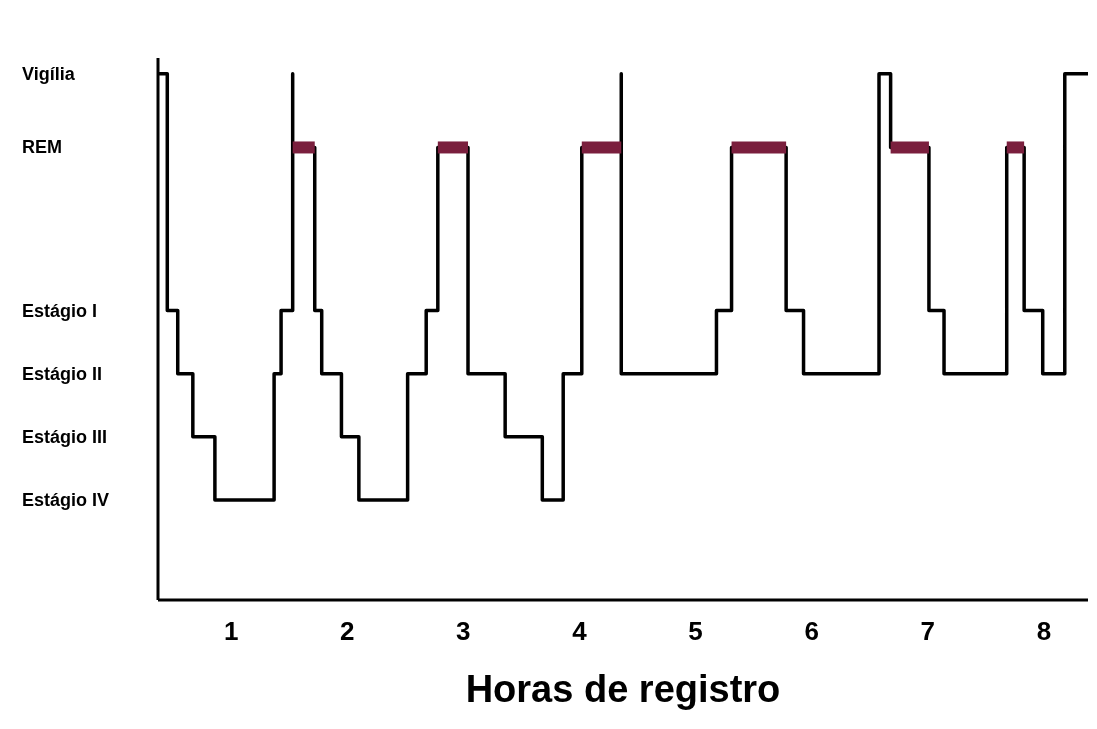  Describe the element at coordinates (42, 147) in the screenshot. I see `text: REM` at that location.